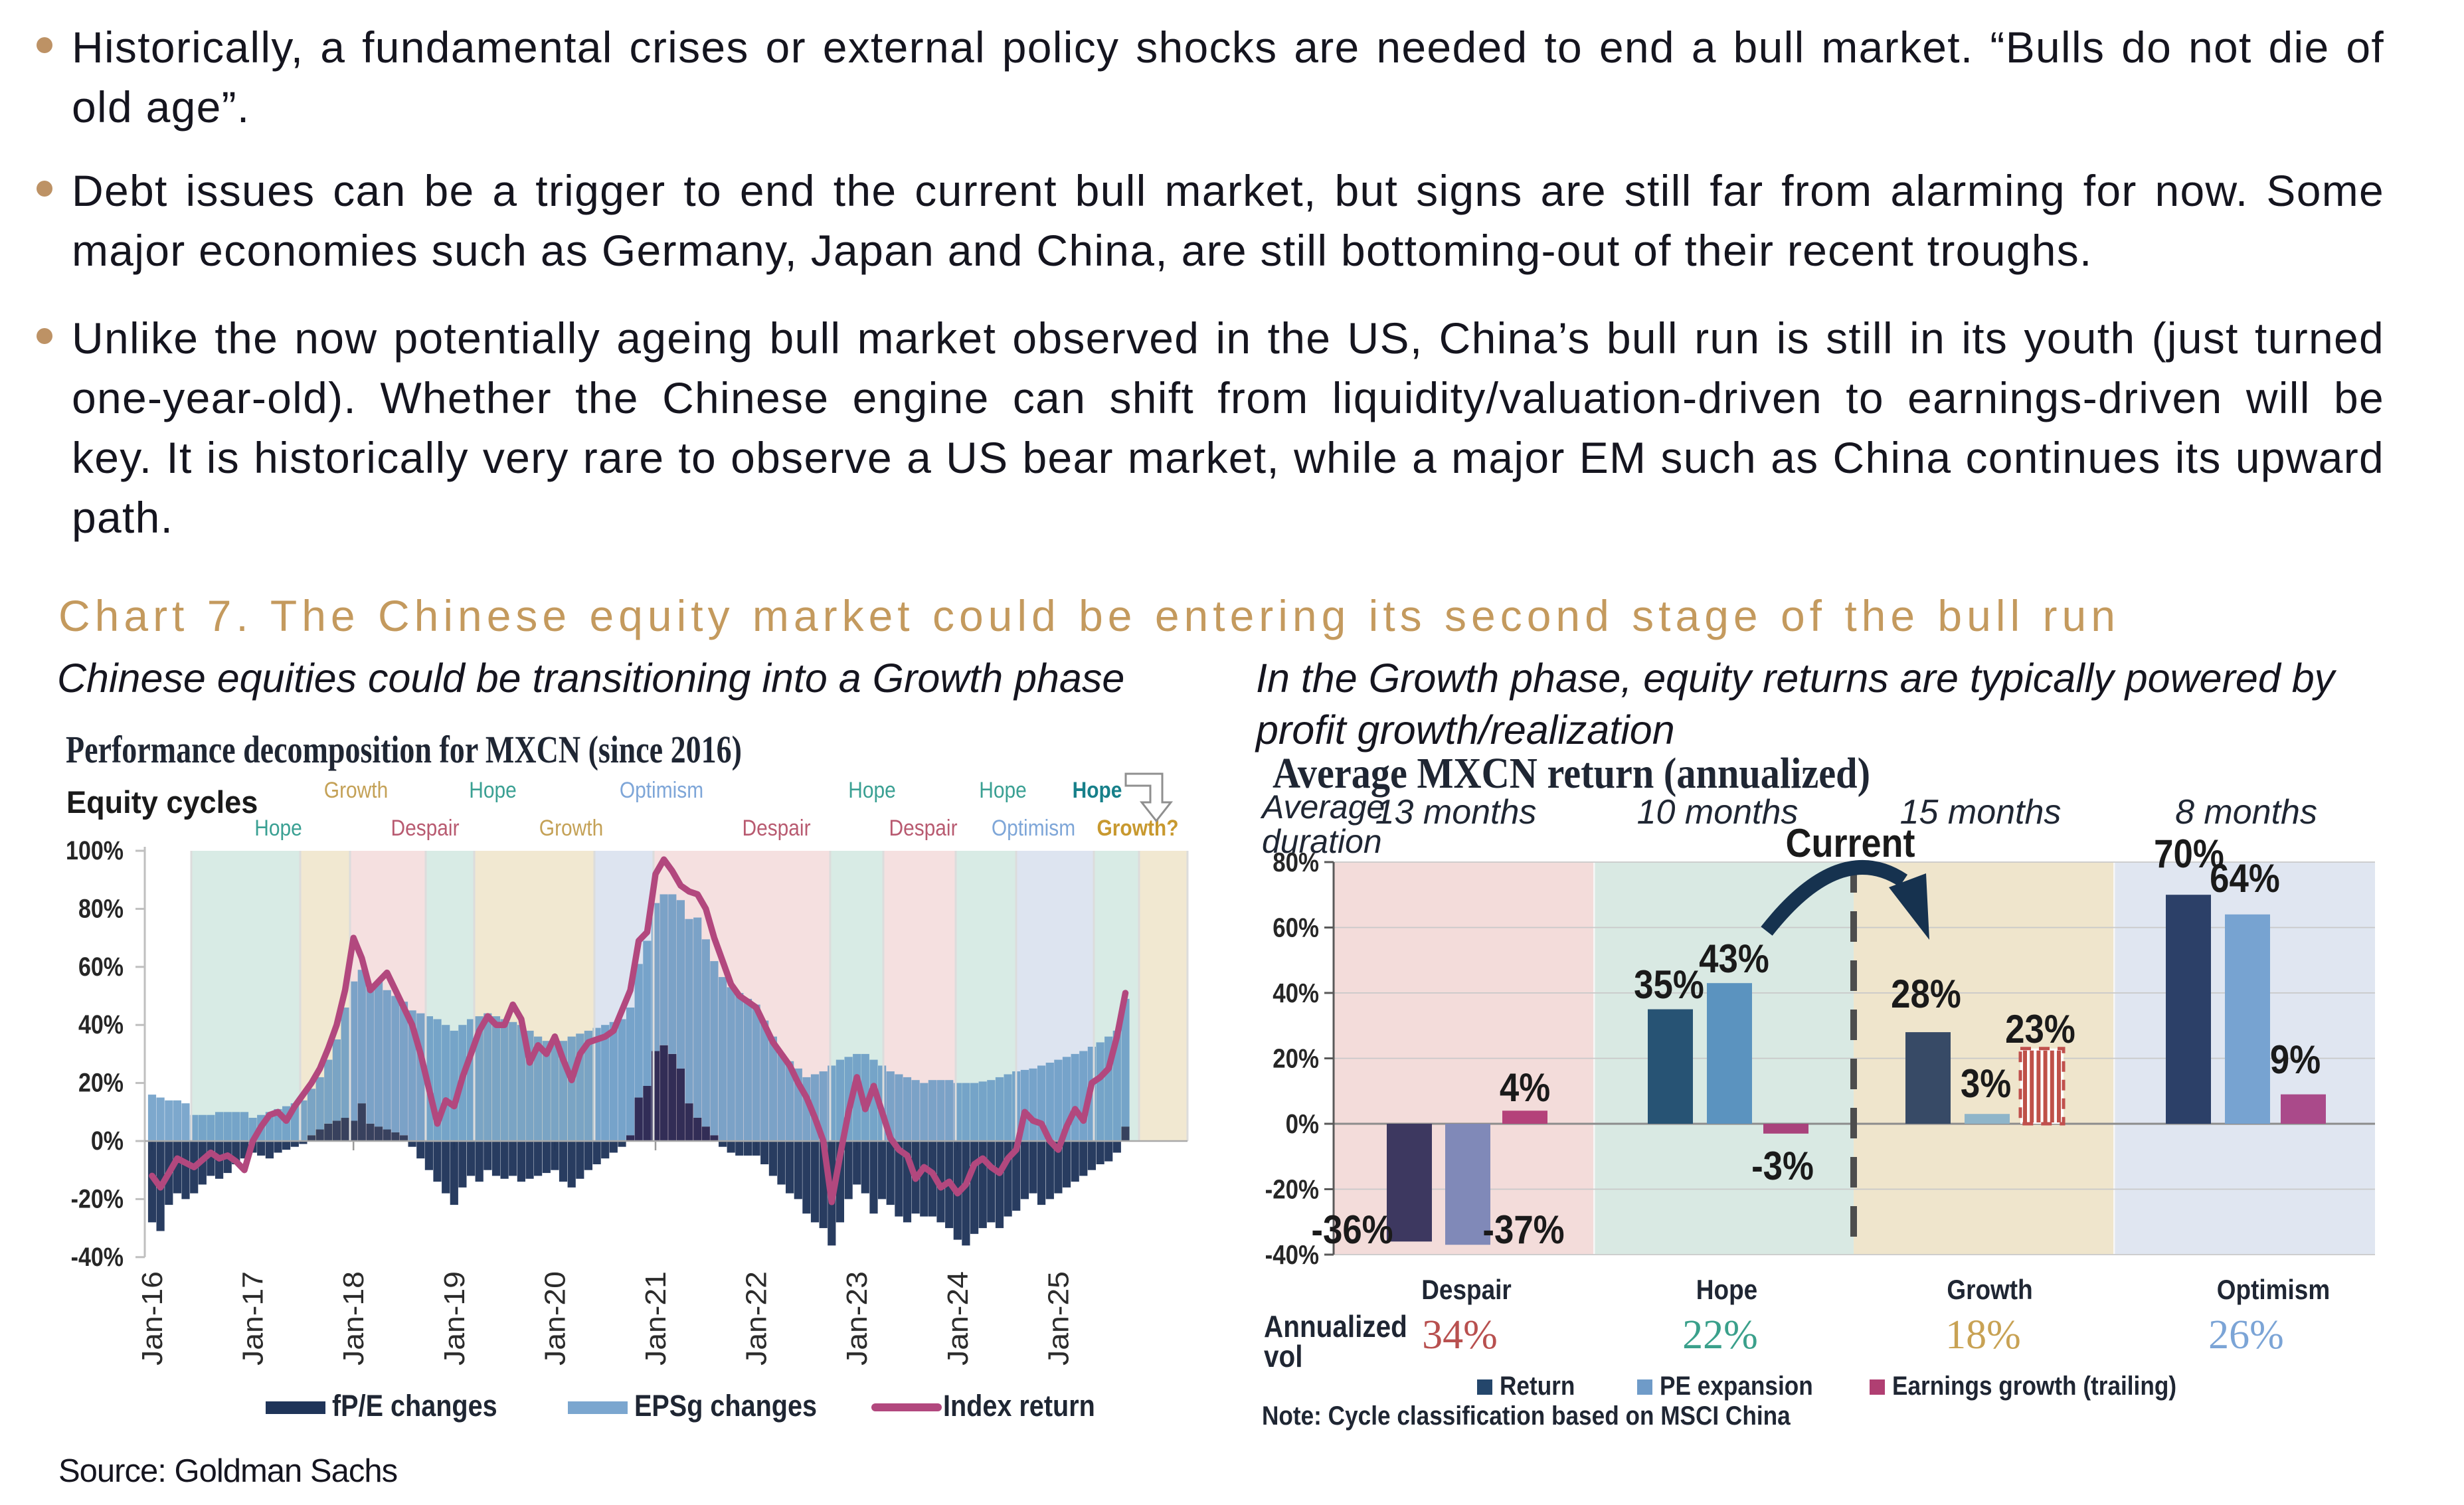 The width and height of the screenshot is (2464, 1505). What do you see at coordinates (1734, 959) in the screenshot?
I see `svg-text: 43%` at bounding box center [1734, 959].